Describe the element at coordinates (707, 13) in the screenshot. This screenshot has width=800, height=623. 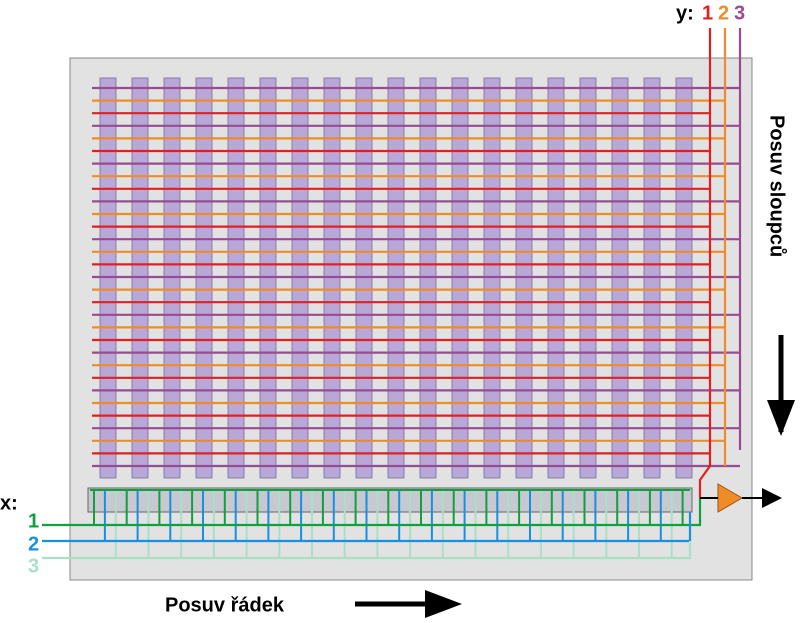
I see `y-line-label: 1` at that location.